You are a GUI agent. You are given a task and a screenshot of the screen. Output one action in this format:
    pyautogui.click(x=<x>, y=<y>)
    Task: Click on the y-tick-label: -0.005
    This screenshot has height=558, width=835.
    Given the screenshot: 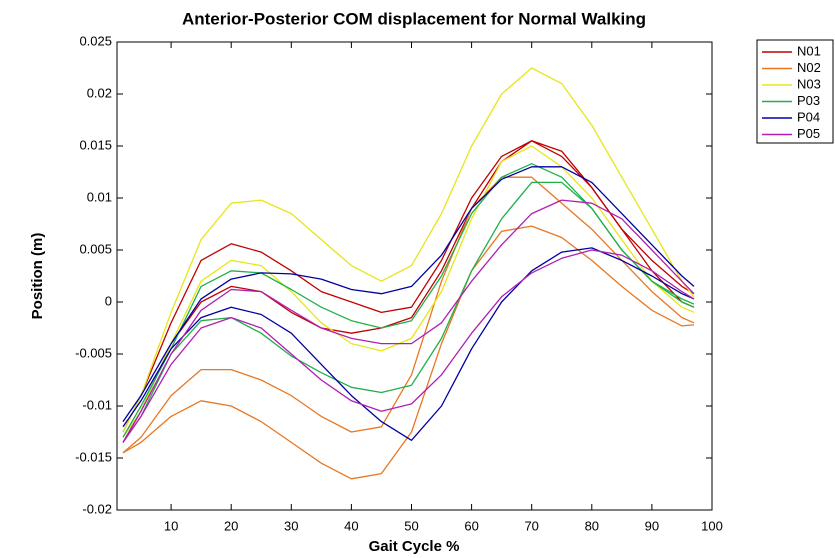 What is the action you would take?
    pyautogui.click(x=93, y=352)
    